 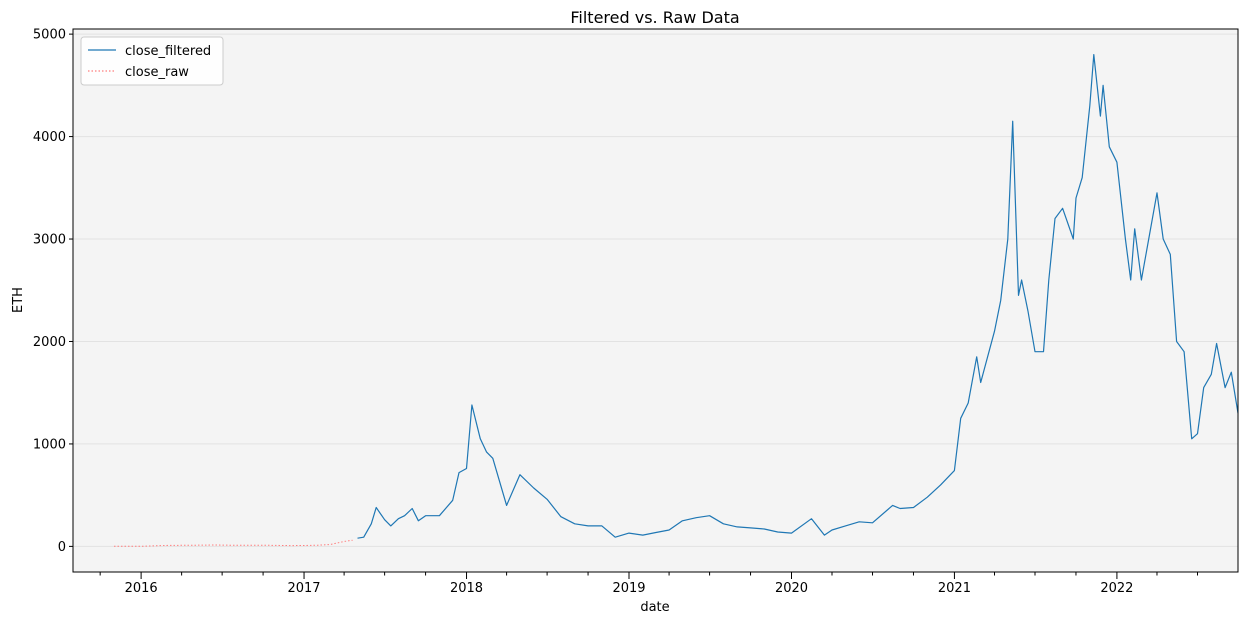 I want to click on x-tick-label: 2018, so click(x=466, y=588).